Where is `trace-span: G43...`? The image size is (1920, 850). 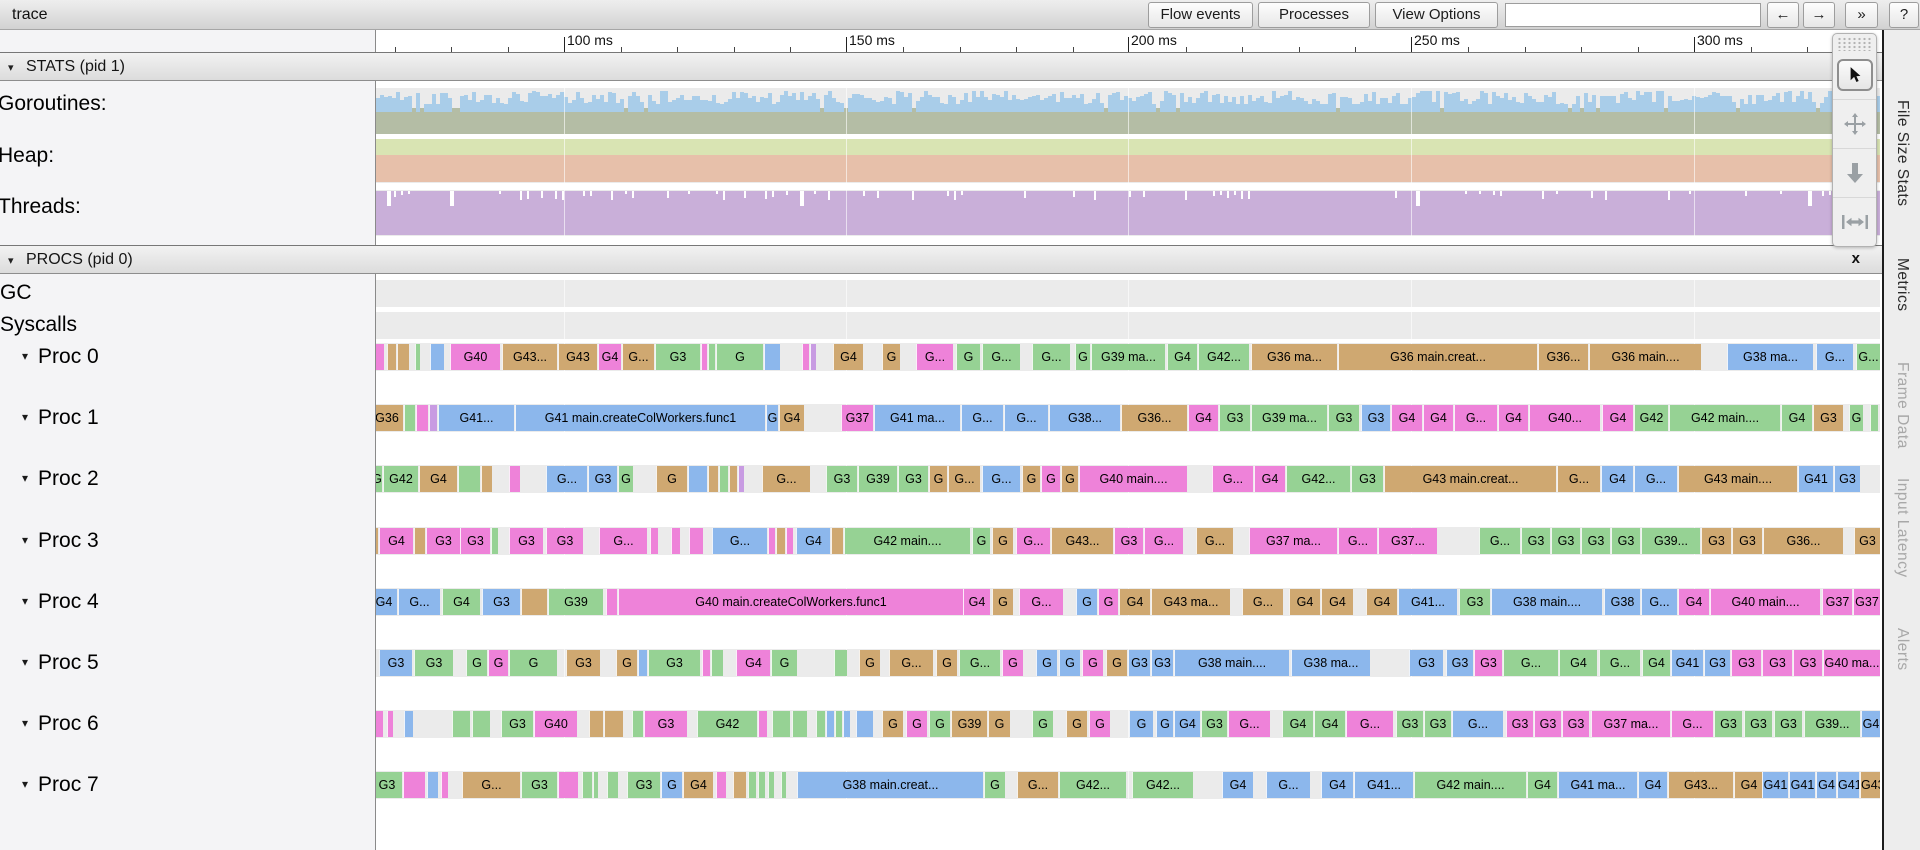 trace-span: G43... is located at coordinates (1082, 541).